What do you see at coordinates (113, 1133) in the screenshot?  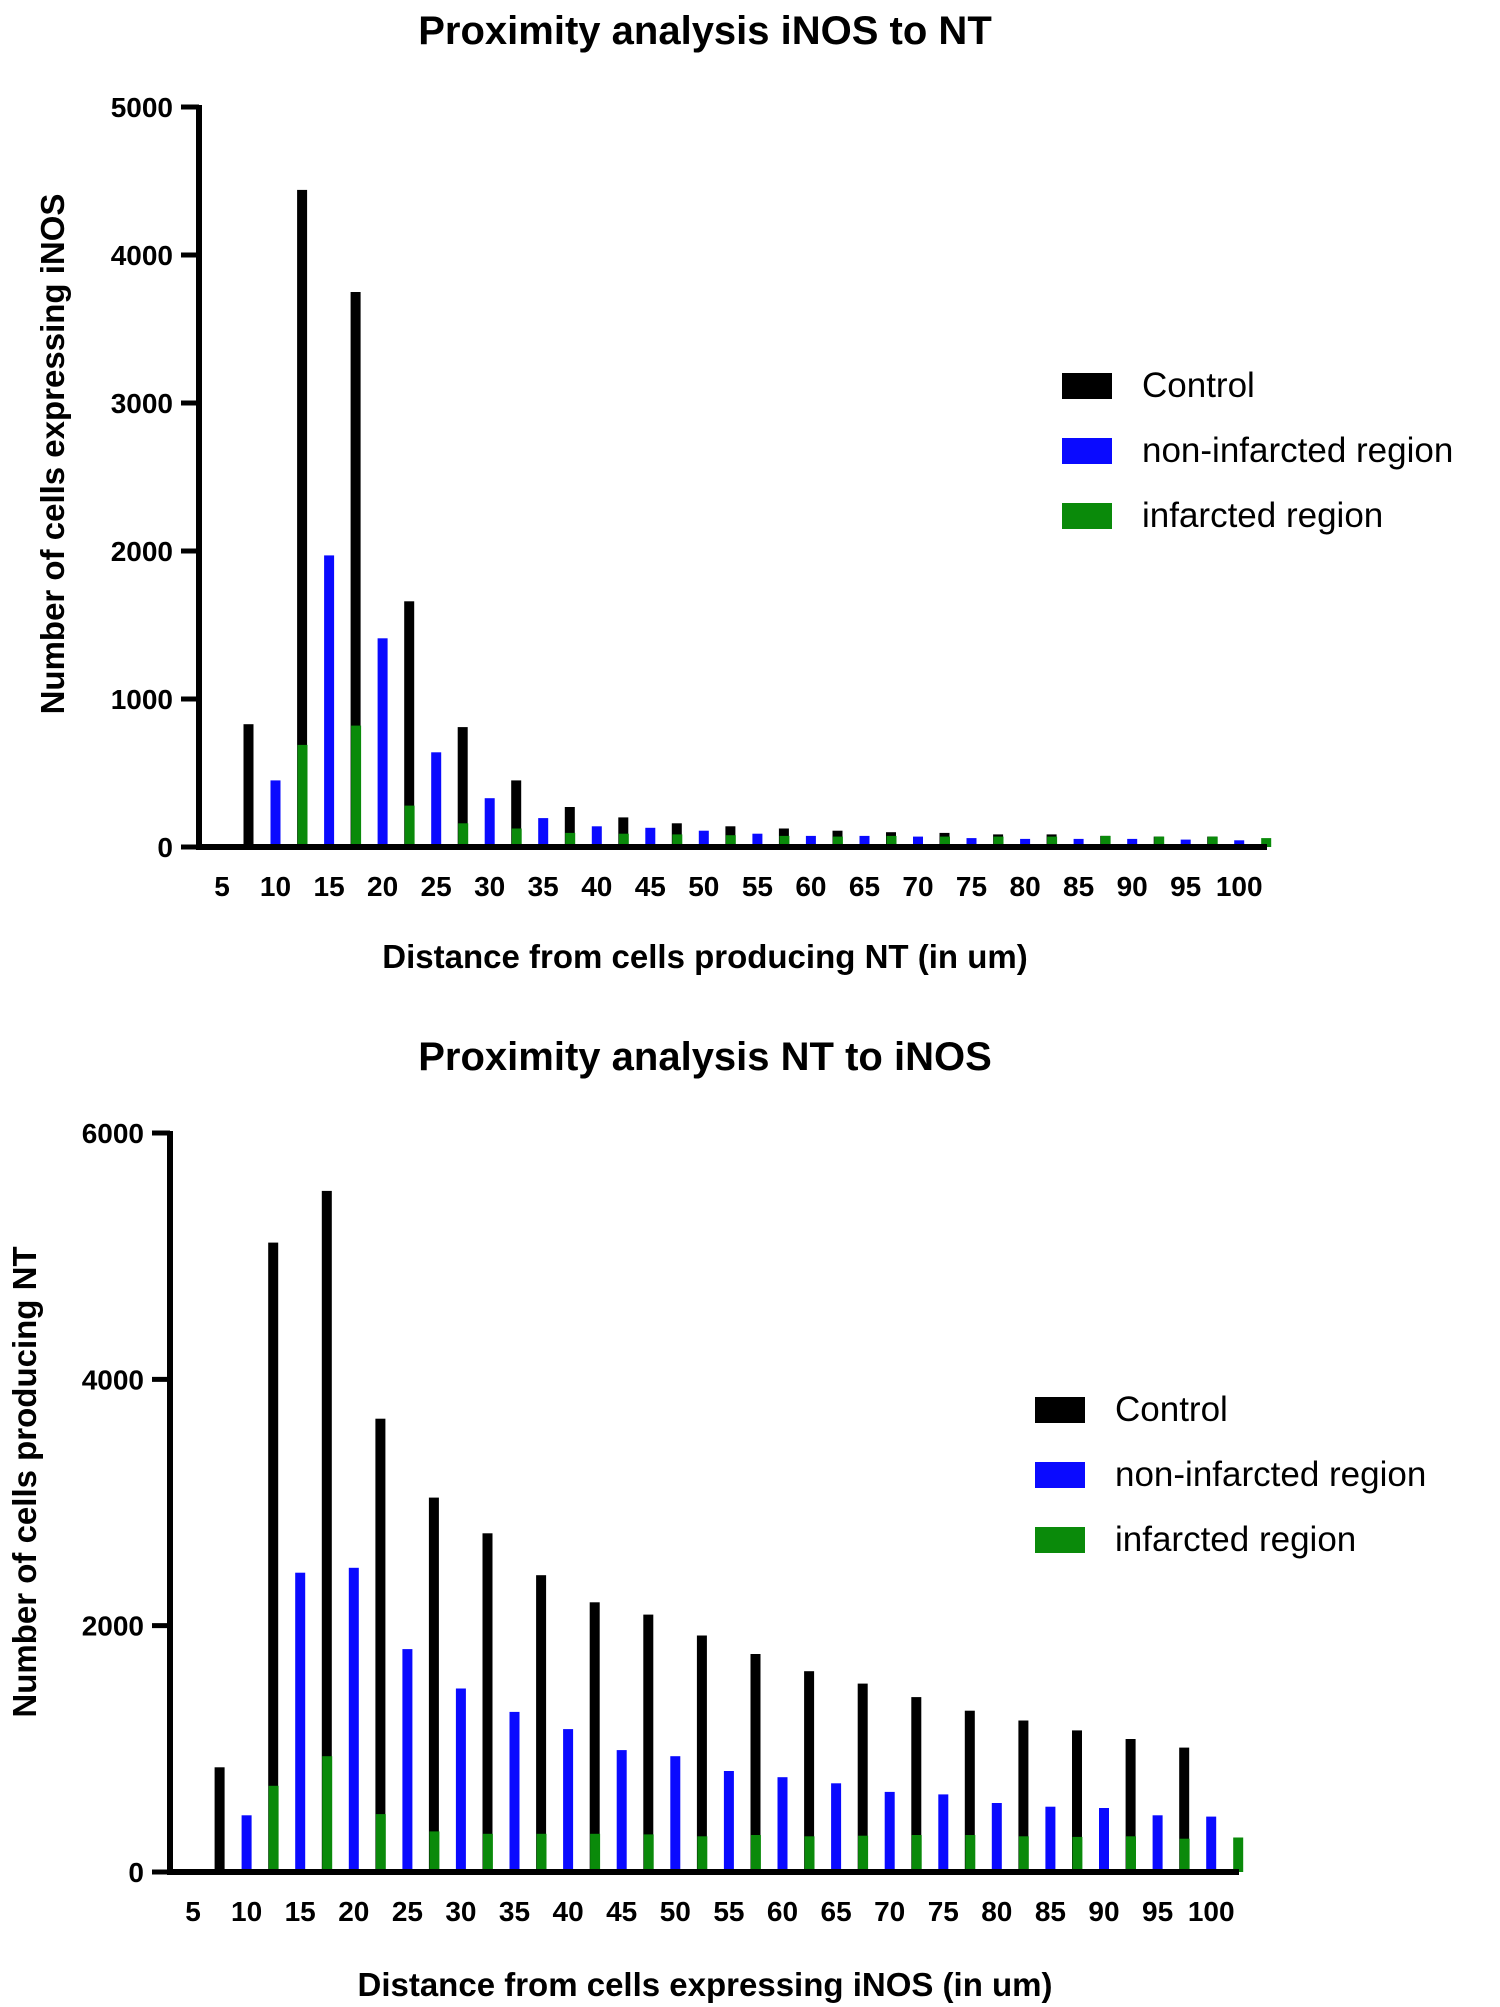 I see `chart2-y-tick-label: 6000` at bounding box center [113, 1133].